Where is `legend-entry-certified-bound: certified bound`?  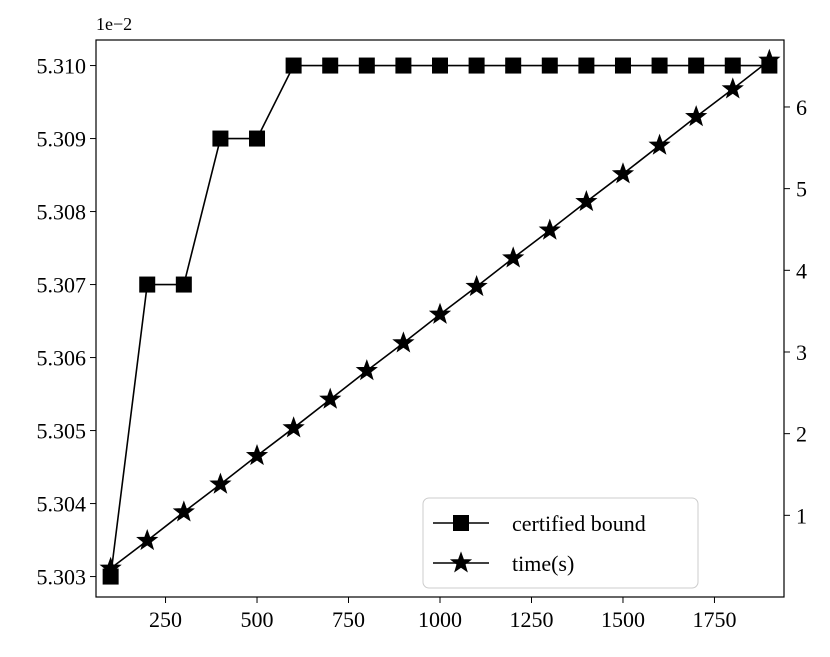 legend-entry-certified-bound: certified bound is located at coordinates (539, 523).